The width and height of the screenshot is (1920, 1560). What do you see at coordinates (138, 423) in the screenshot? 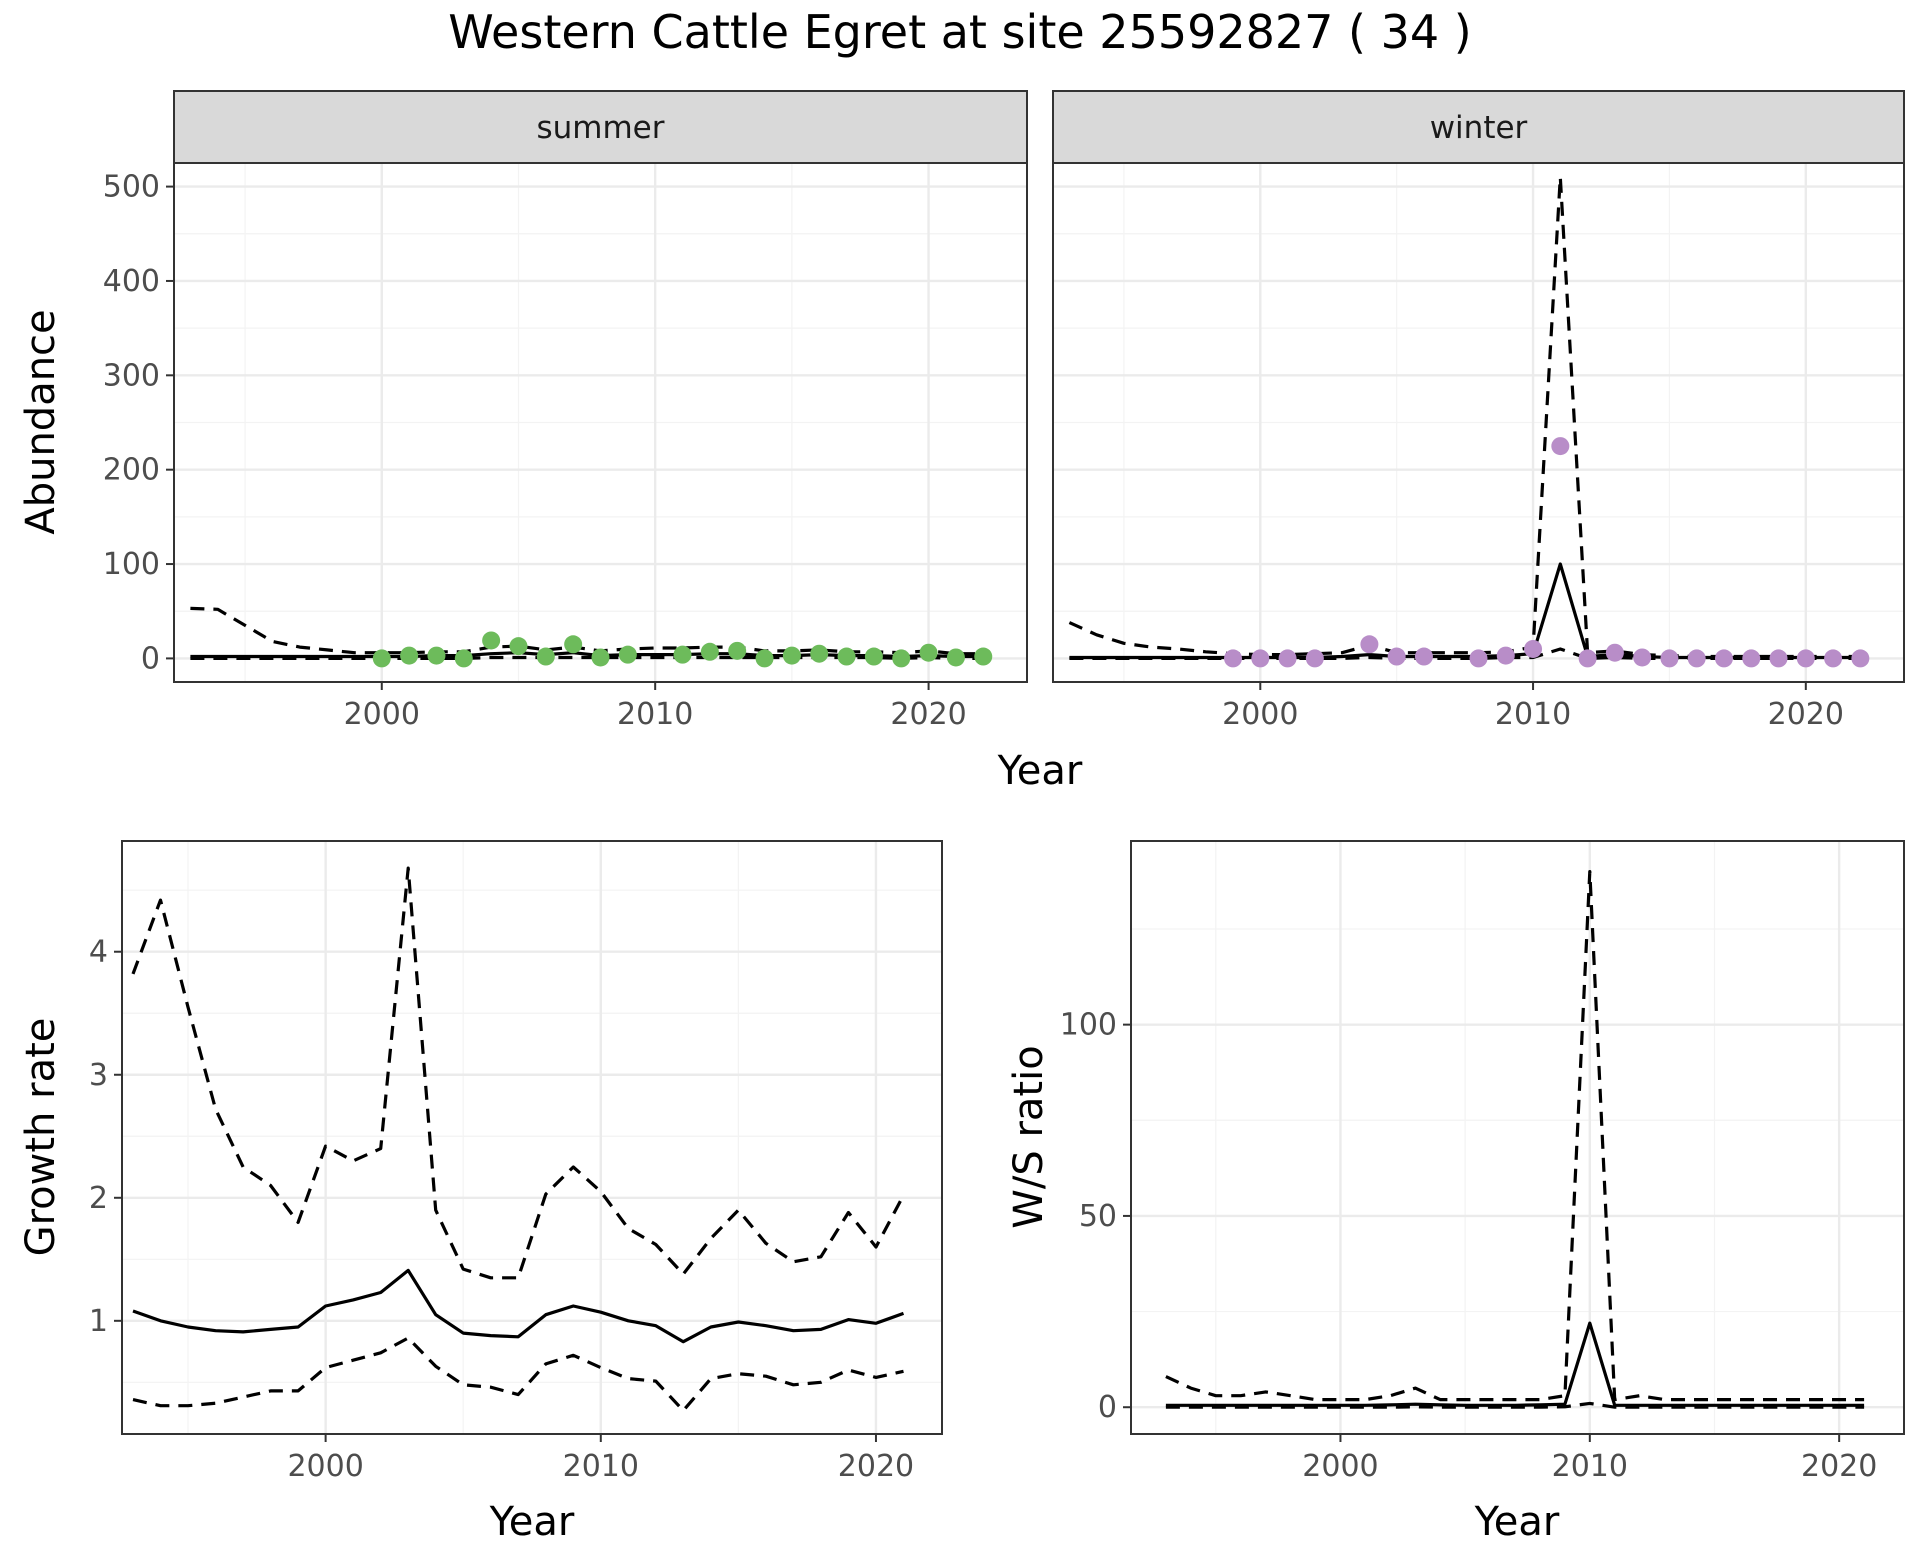
I see `y-axis: 0 100 200 300 400 500` at bounding box center [138, 423].